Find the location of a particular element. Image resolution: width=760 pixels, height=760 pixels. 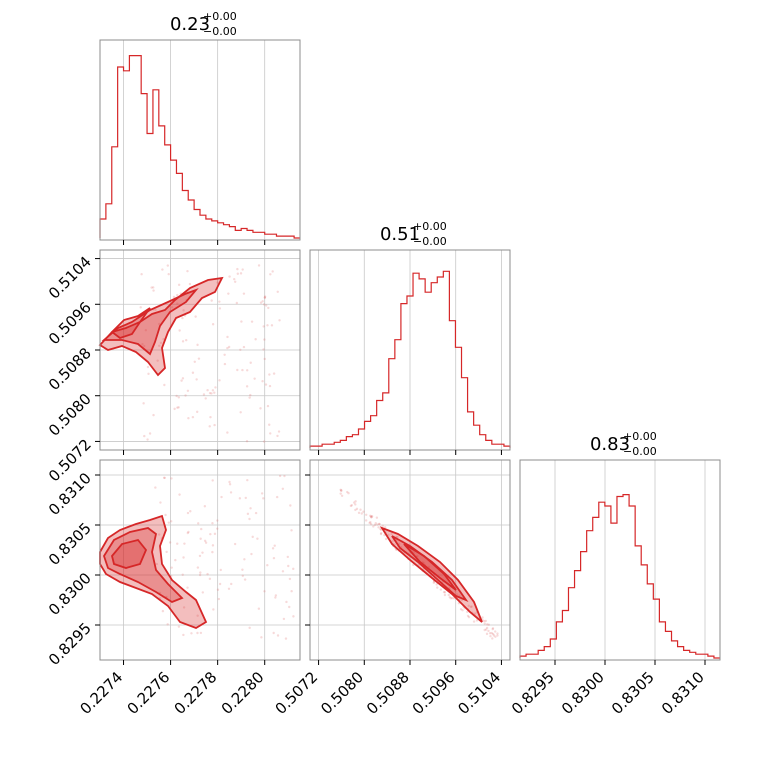

x-tick-label-1: 0.5104 is located at coordinates (479, 693).